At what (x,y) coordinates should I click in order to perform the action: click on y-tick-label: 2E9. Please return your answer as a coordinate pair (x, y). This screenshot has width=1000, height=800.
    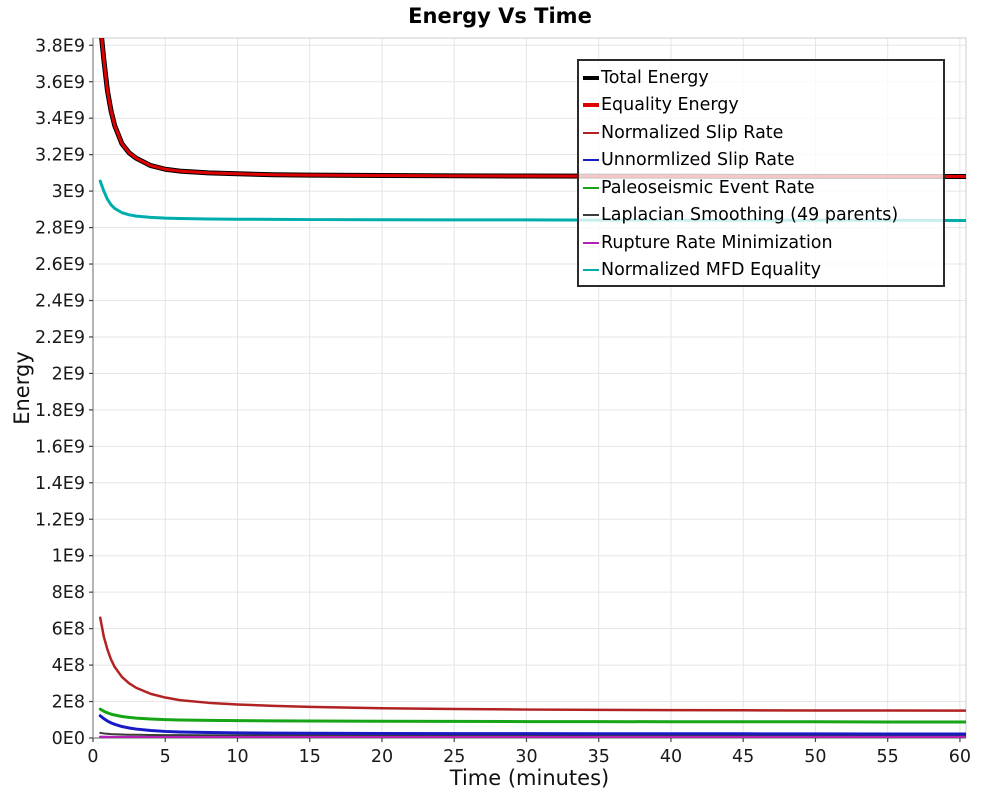
    Looking at the image, I should click on (68, 374).